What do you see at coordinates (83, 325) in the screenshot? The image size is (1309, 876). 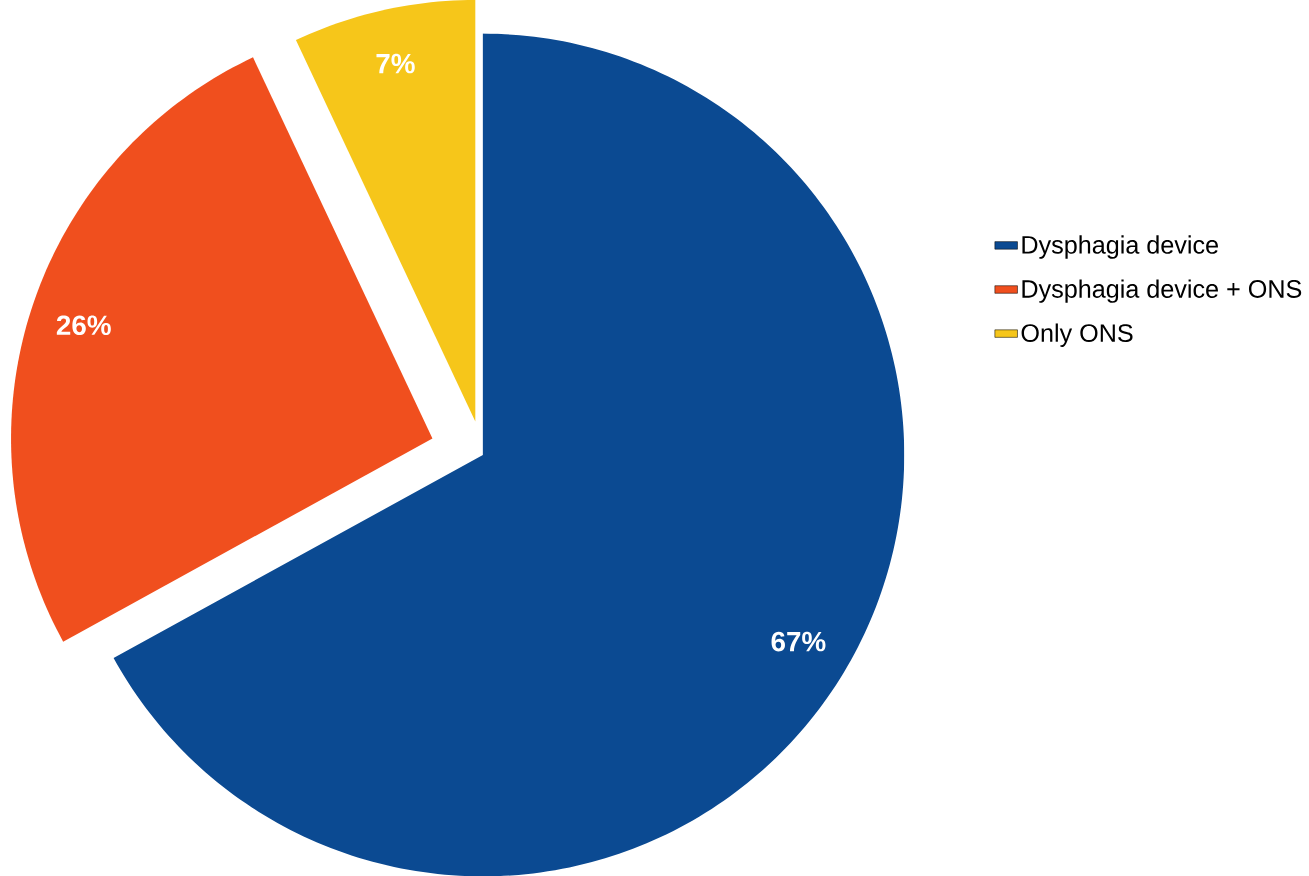 I see `data-label: 26%` at bounding box center [83, 325].